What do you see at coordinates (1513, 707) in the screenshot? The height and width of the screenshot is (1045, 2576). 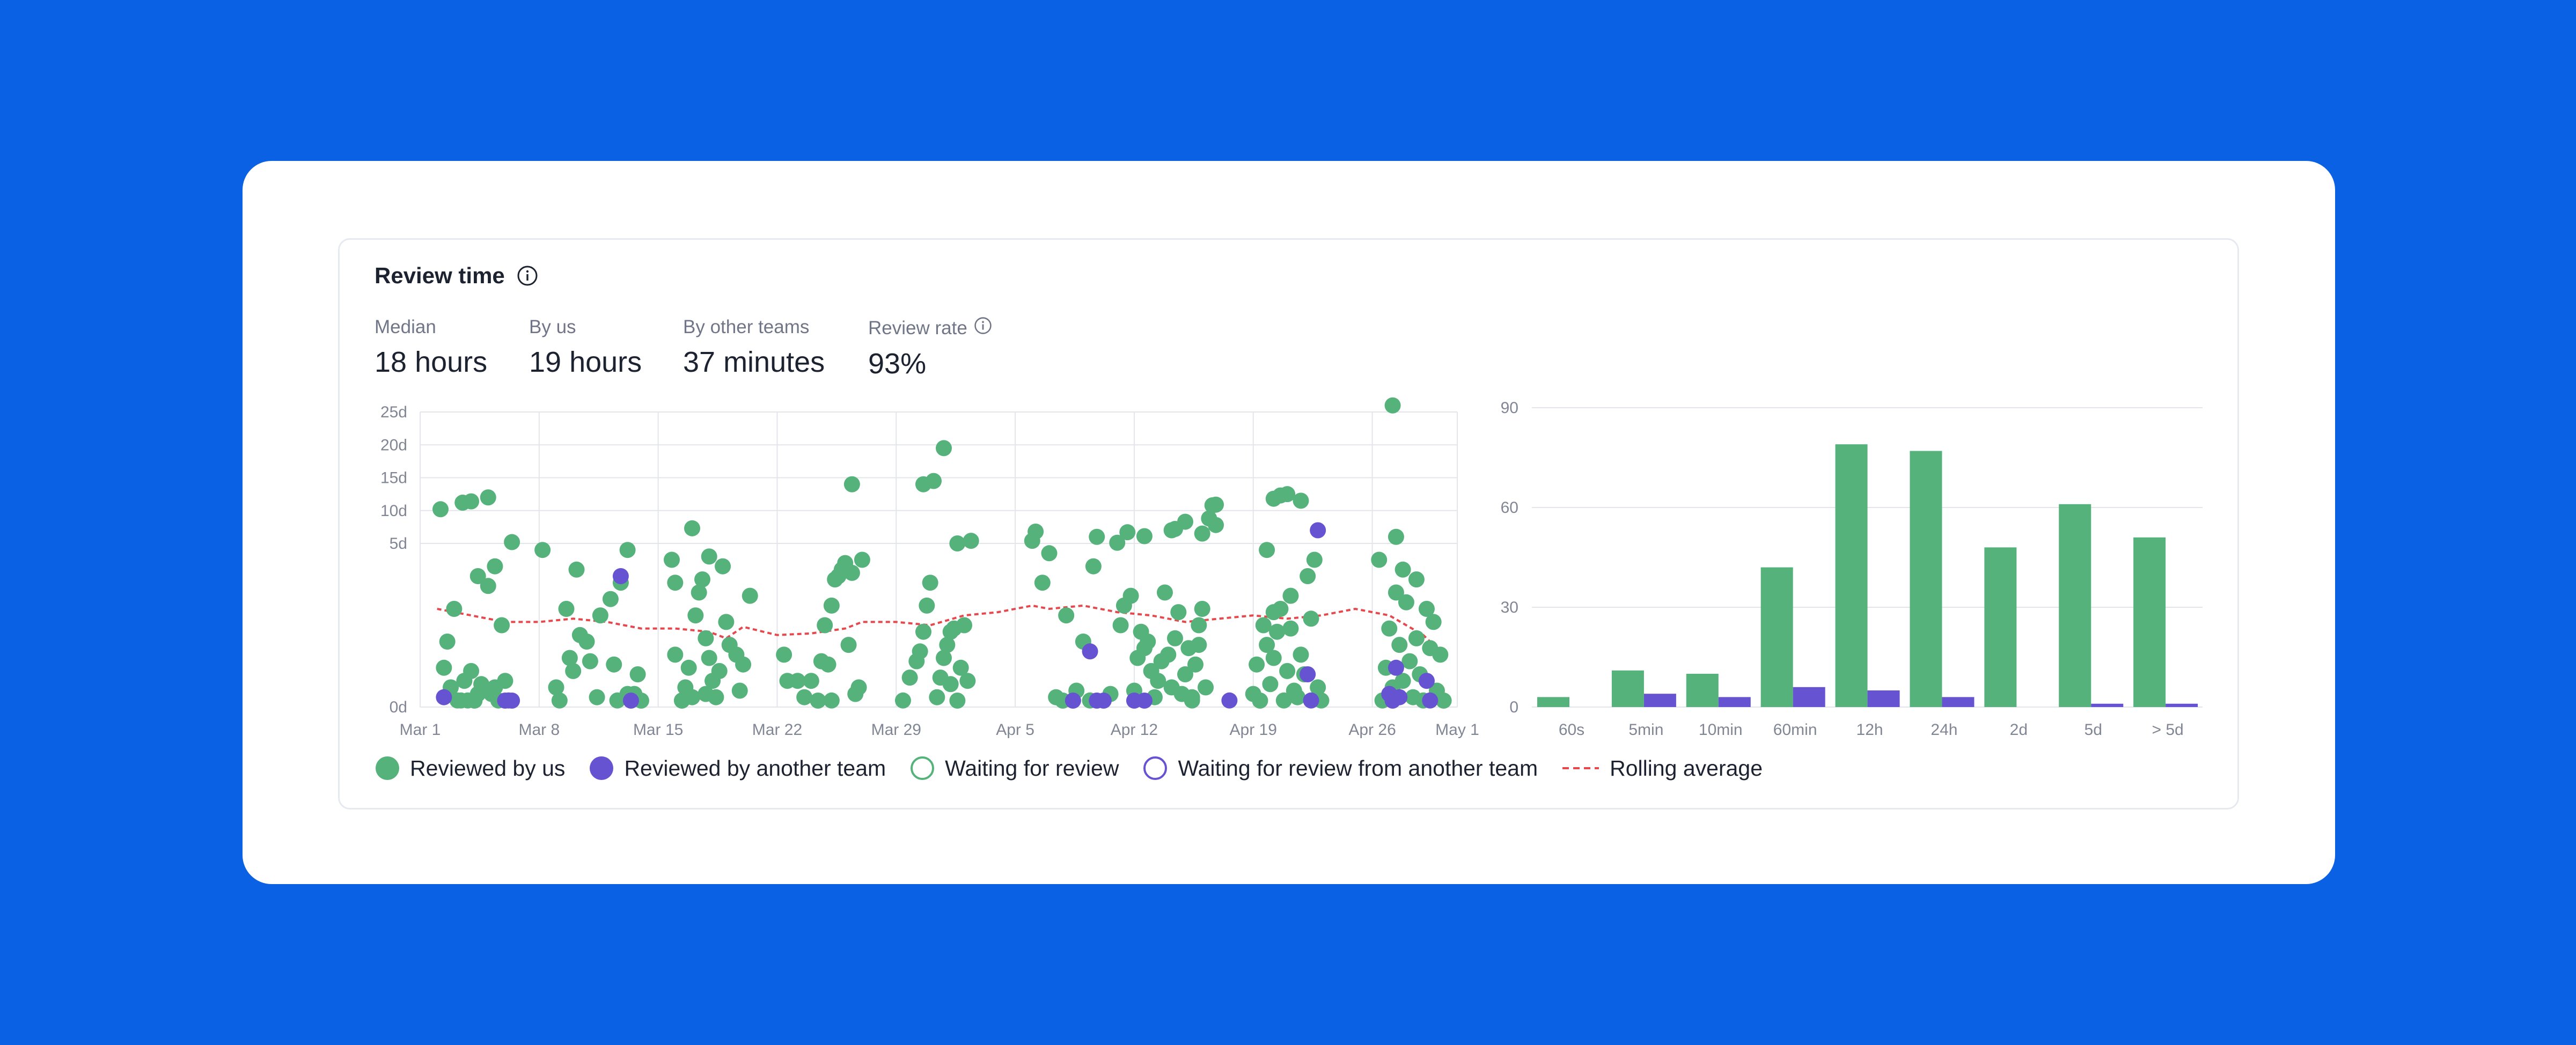 I see `y-tick-label: 0` at bounding box center [1513, 707].